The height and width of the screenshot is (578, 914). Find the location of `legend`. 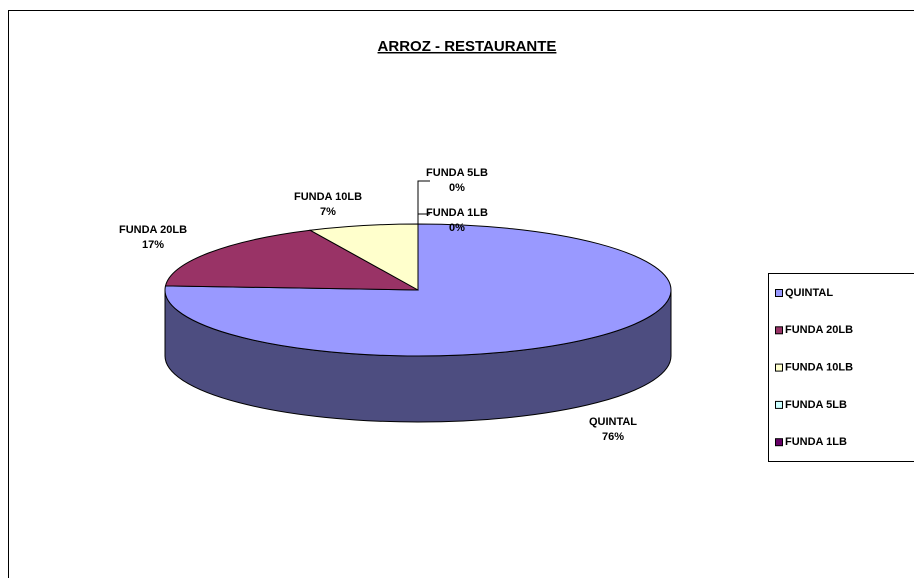

legend is located at coordinates (841, 367).